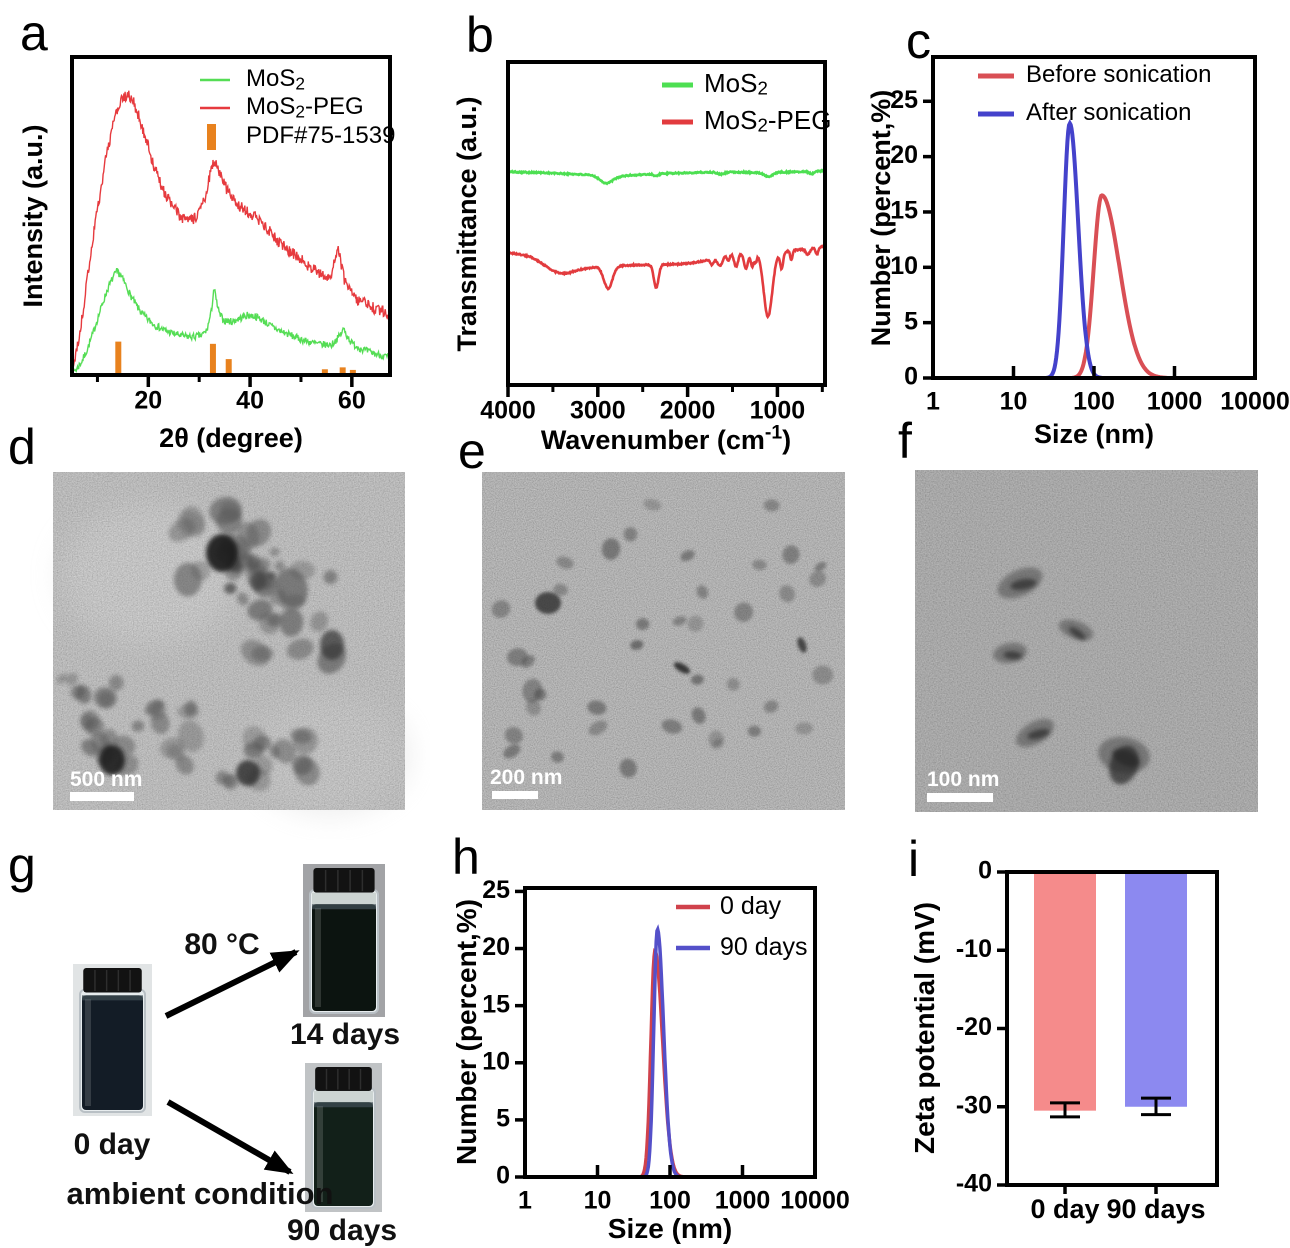 Image resolution: width=1290 pixels, height=1248 pixels. What do you see at coordinates (974, 1027) in the screenshot?
I see `svg-text: -20` at bounding box center [974, 1027].